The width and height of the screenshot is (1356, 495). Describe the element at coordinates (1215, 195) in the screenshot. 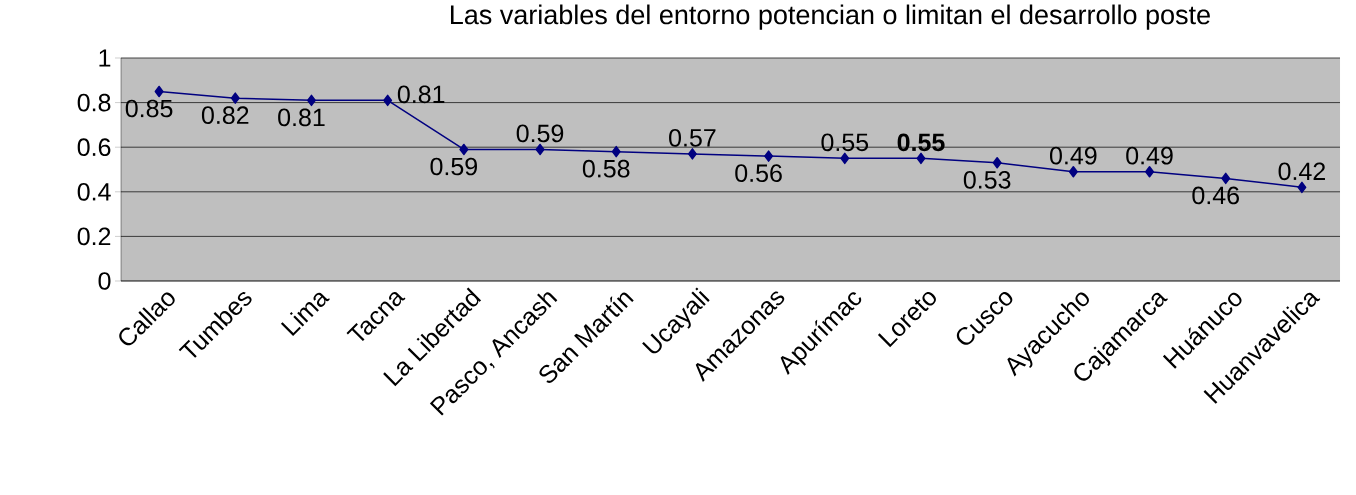

I see `data-label: 0.46` at that location.